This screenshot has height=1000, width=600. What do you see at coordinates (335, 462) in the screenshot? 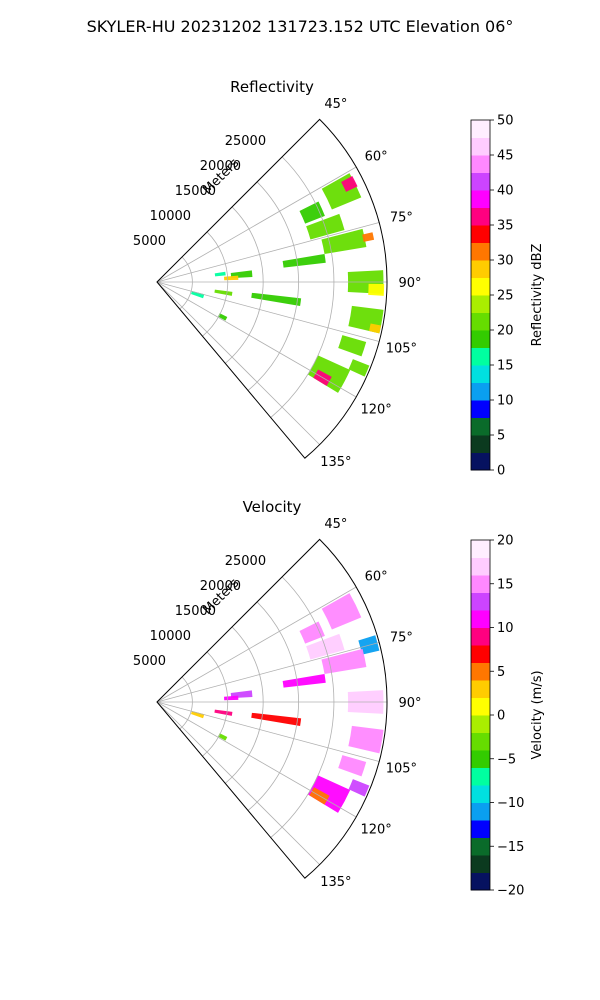
I see `azimuth-tick-label: 135°` at bounding box center [335, 462].